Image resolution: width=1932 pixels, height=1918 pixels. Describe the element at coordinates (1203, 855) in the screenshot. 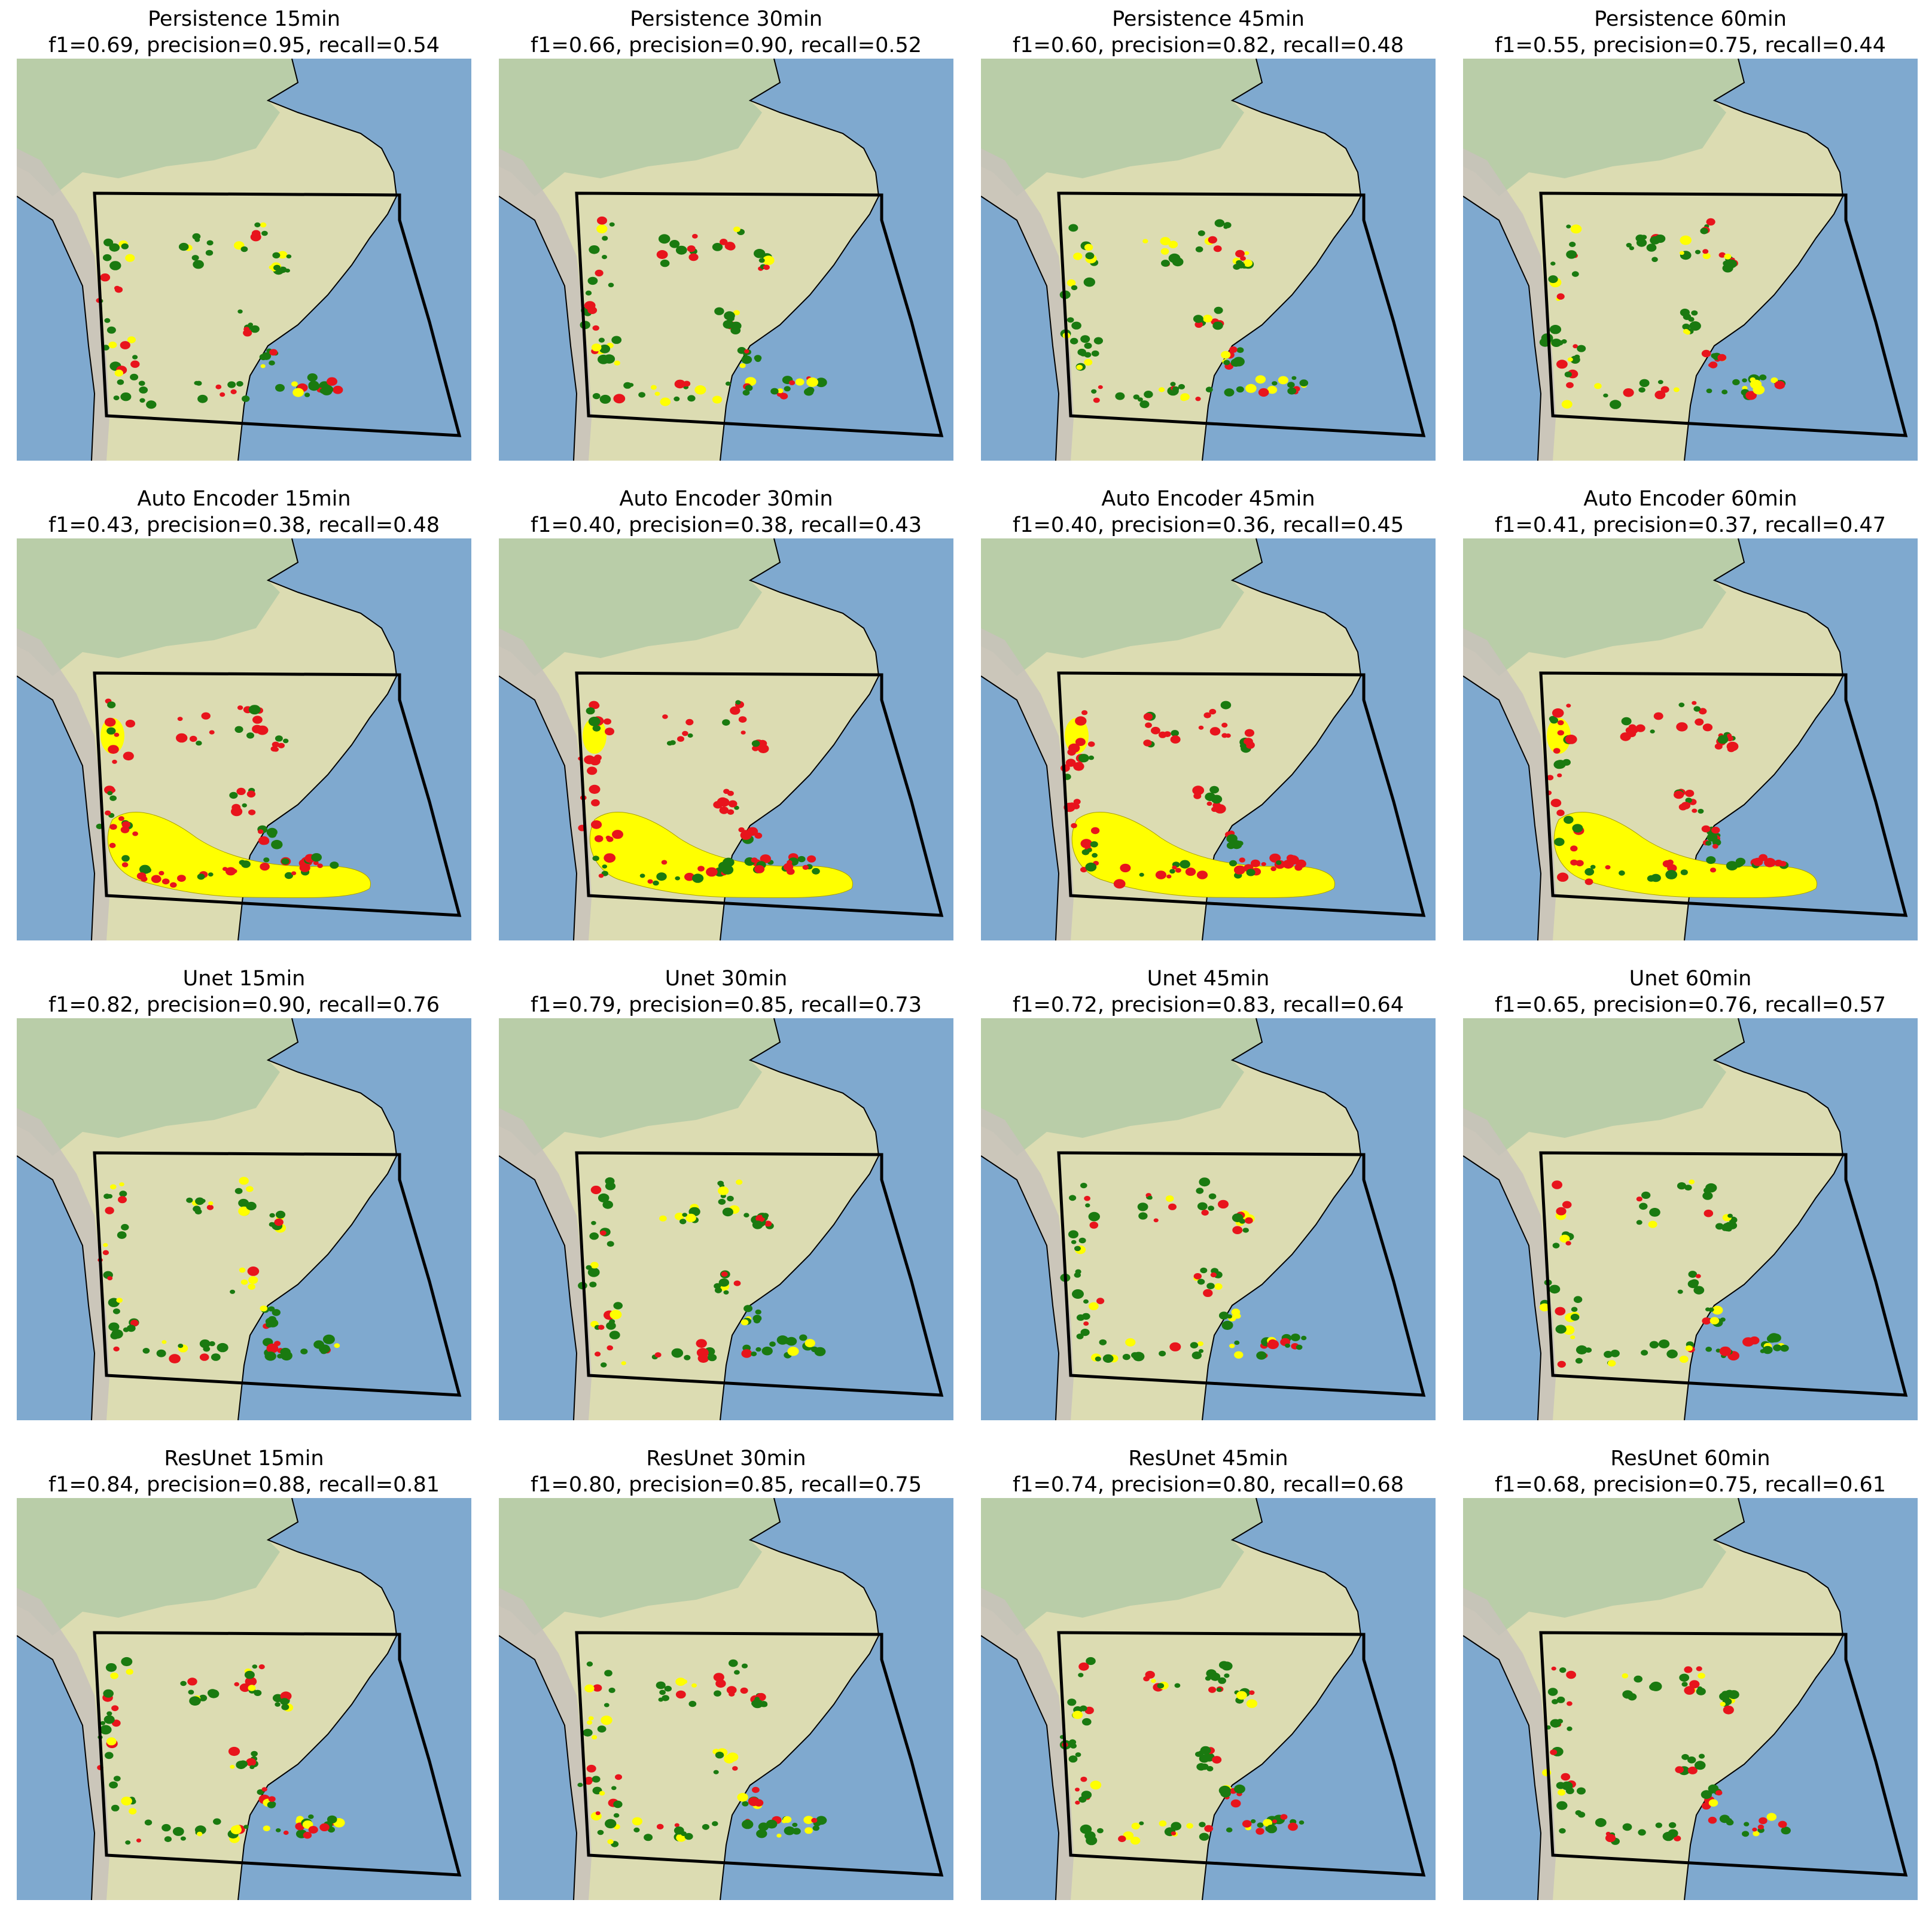

I see `false-alarm-area` at that location.